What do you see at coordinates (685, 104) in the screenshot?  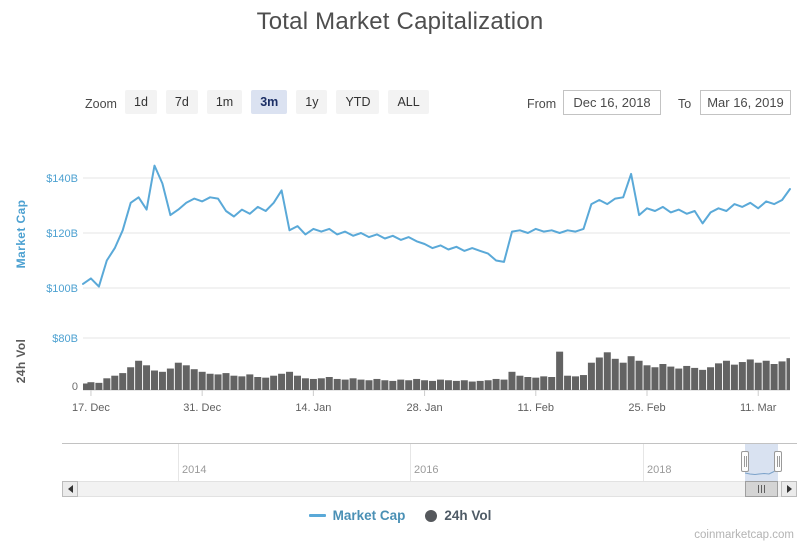 I see `to-label: To` at bounding box center [685, 104].